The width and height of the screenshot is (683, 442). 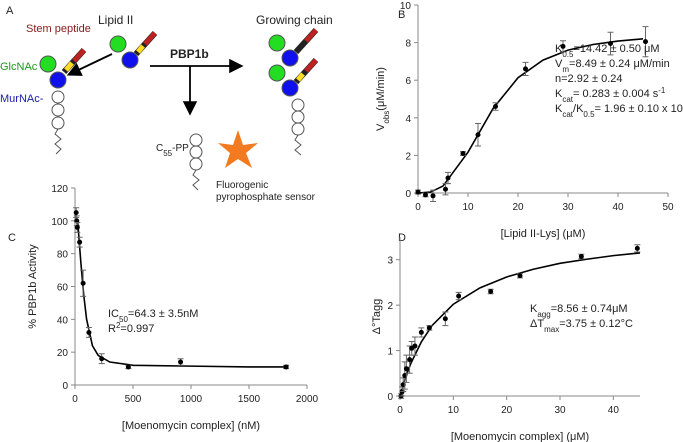 What do you see at coordinates (75, 399) in the screenshot?
I see `x-tick-label: 0` at bounding box center [75, 399].